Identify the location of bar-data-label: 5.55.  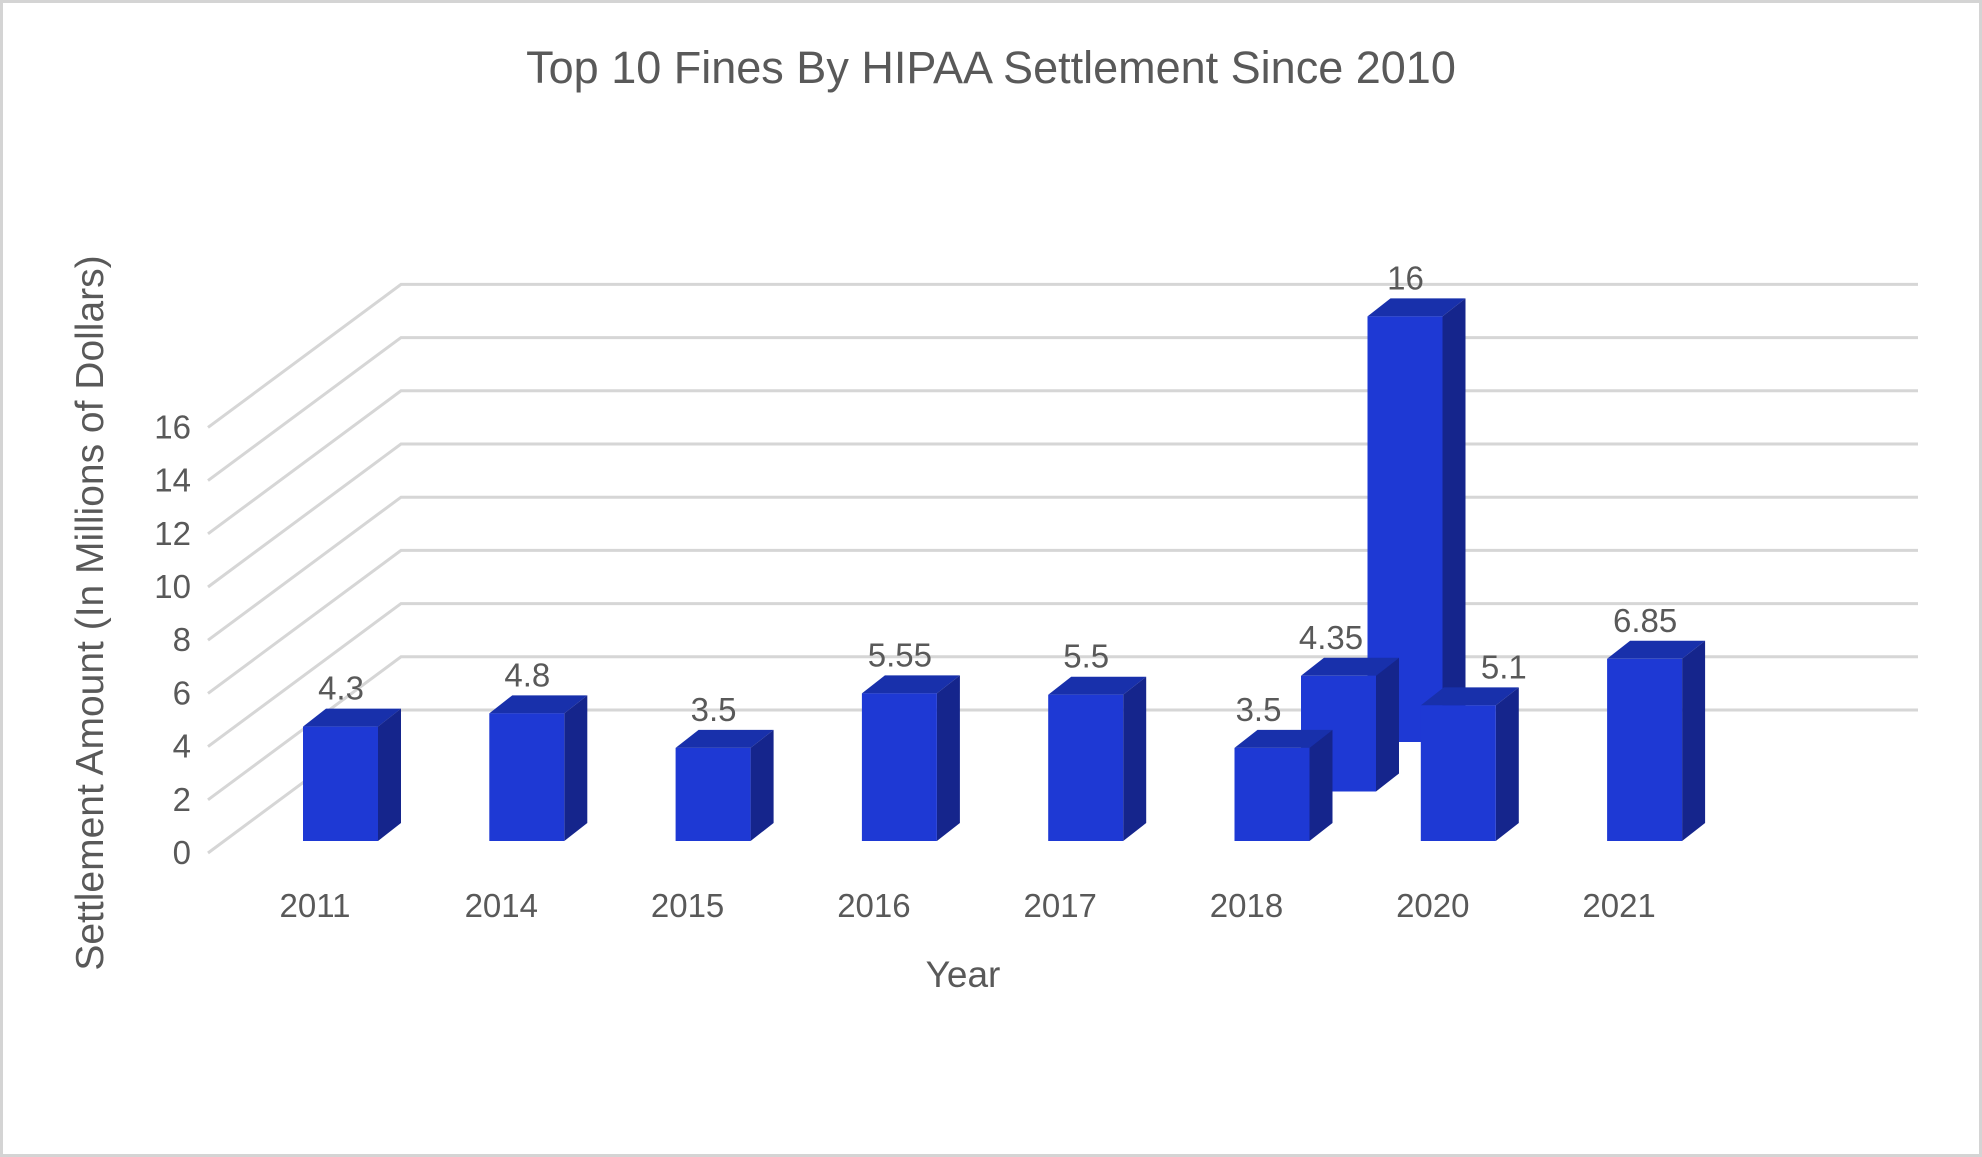
(900, 654).